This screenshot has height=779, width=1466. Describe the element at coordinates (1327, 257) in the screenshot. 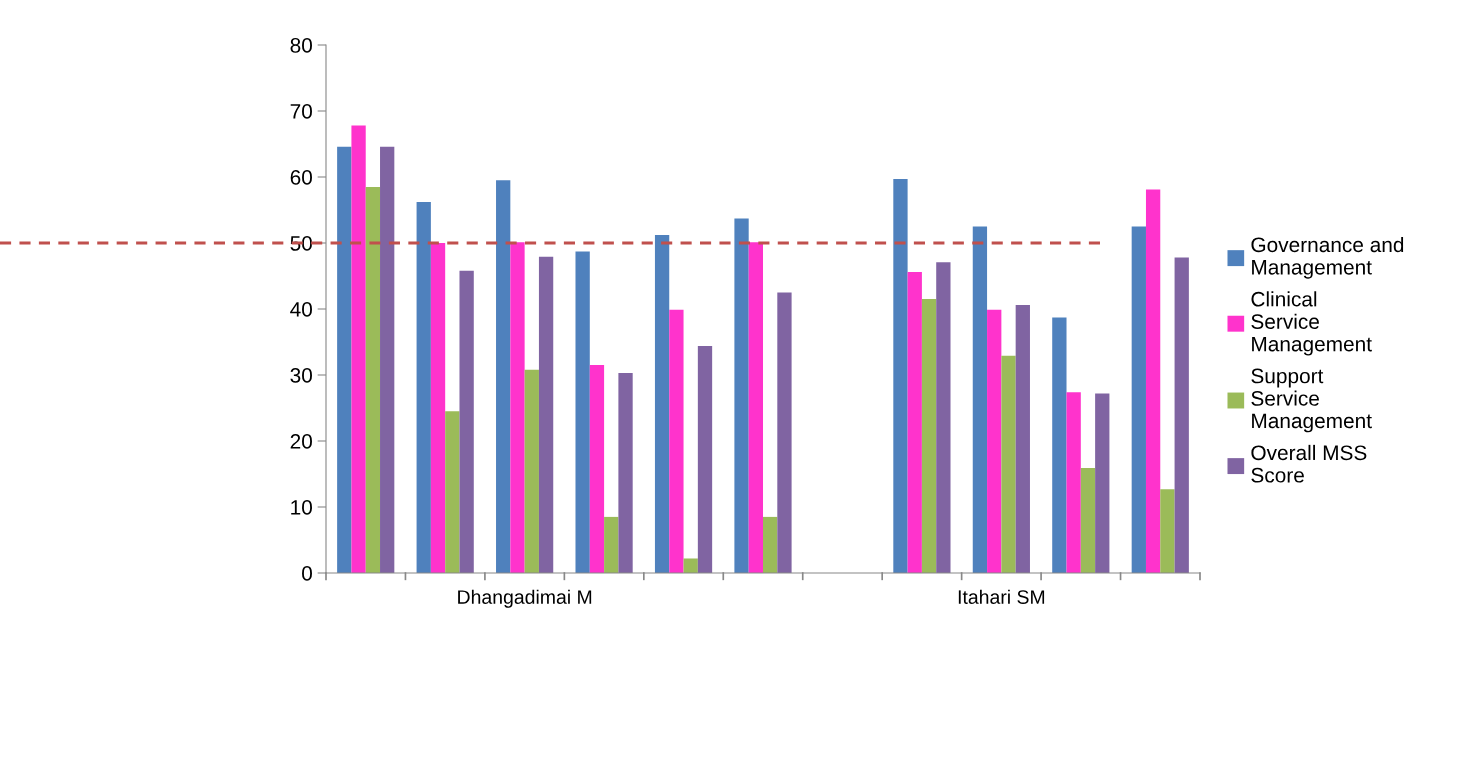

I see `legend-label: Governance and Management` at that location.